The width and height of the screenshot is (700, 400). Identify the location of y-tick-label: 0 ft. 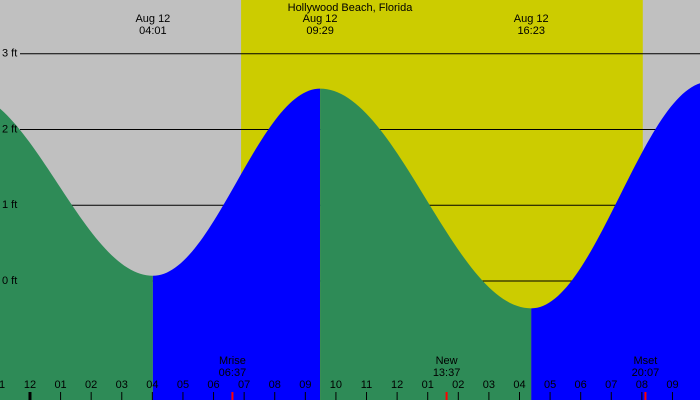
(9, 281).